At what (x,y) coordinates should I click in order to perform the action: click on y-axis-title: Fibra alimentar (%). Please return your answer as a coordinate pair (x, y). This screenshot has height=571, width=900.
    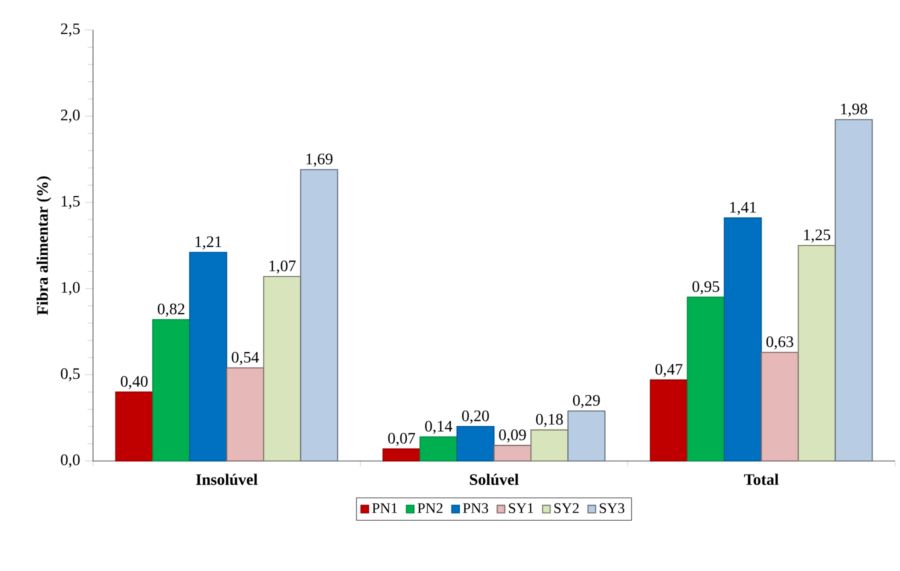
    Looking at the image, I should click on (44, 245).